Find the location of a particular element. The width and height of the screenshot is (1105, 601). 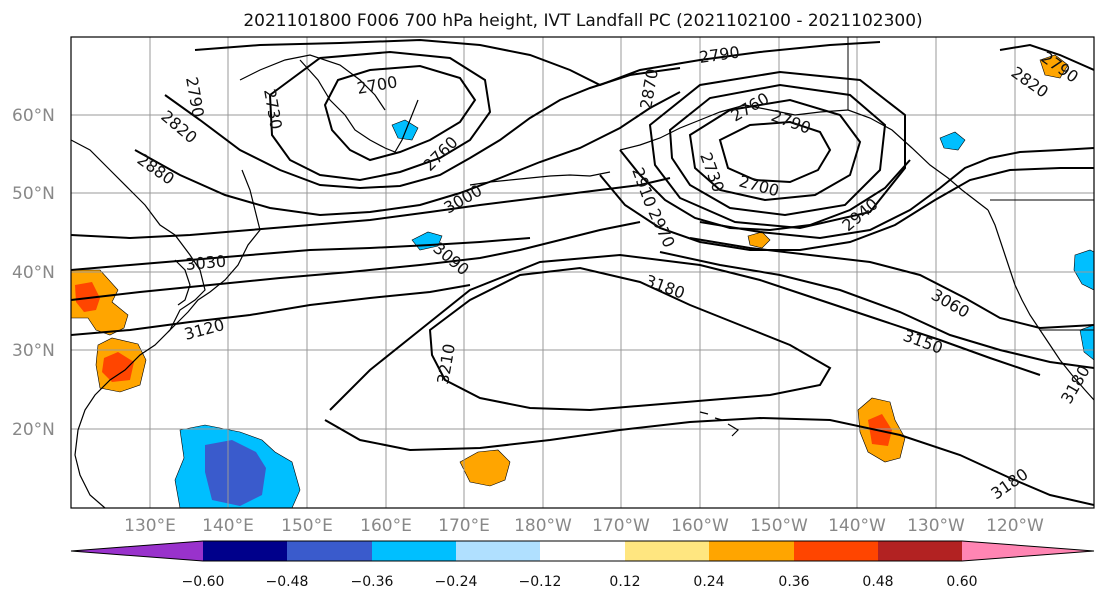

colorbar-outline is located at coordinates (582, 551).